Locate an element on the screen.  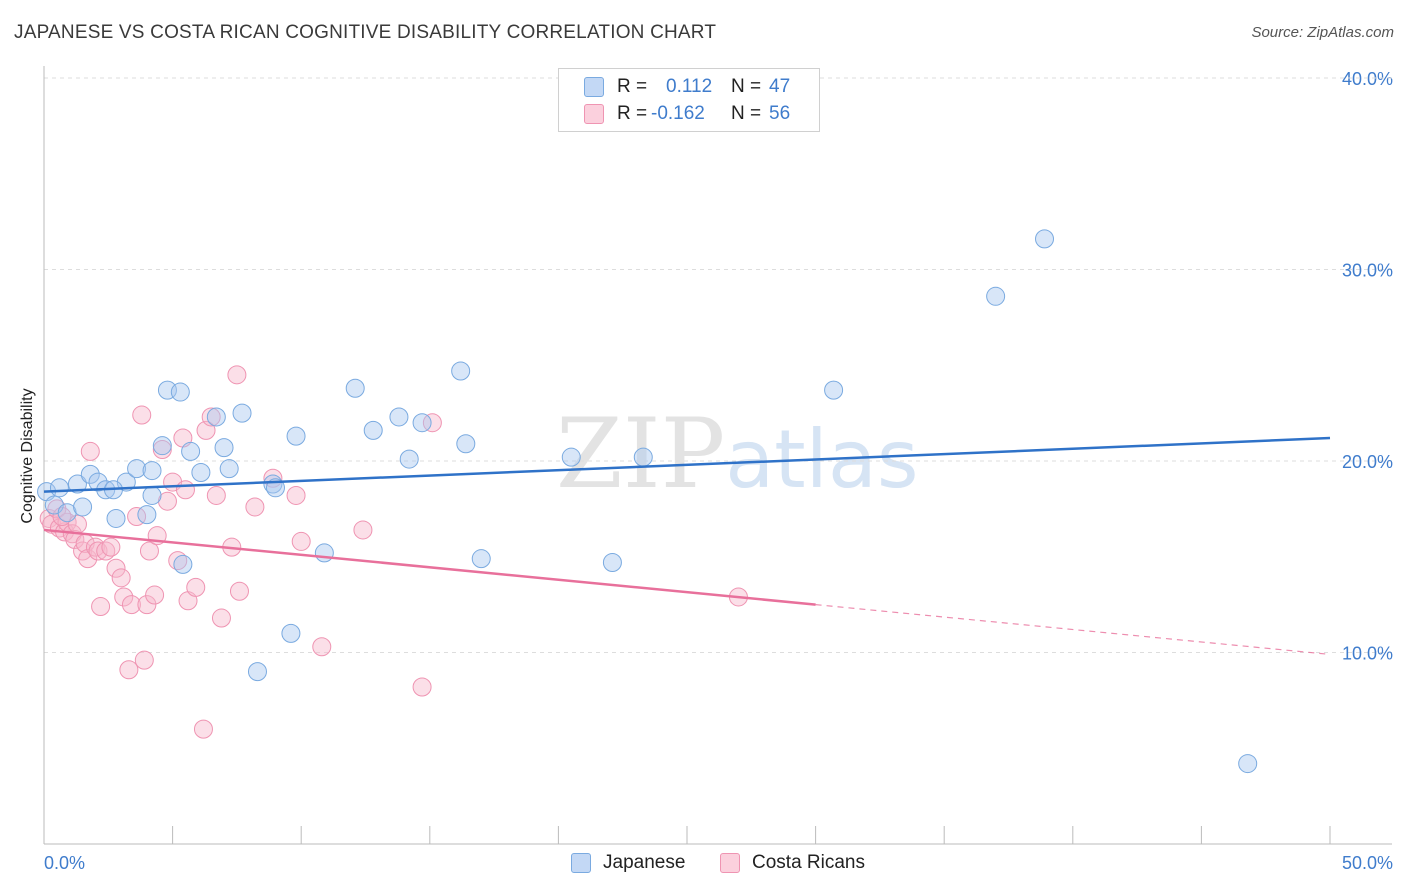
japanese-trend-line is located at coordinates (687, 464).